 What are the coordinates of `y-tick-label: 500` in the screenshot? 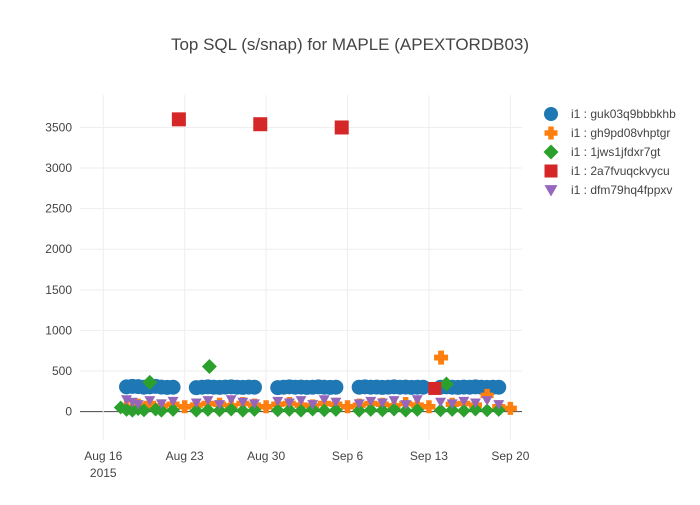 It's located at (62, 371).